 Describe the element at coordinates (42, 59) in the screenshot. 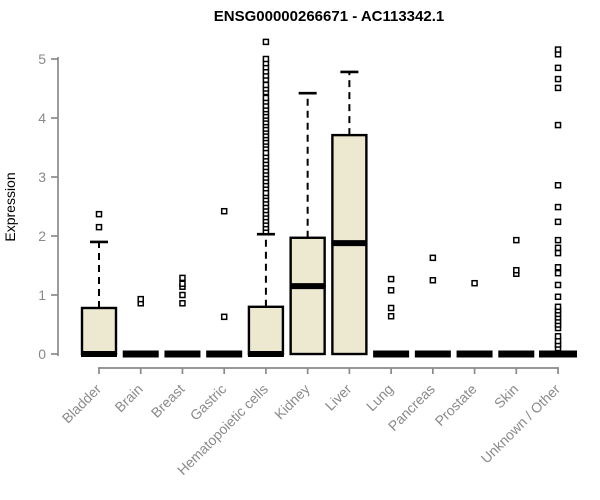

I see `y-tick-label: 5` at that location.